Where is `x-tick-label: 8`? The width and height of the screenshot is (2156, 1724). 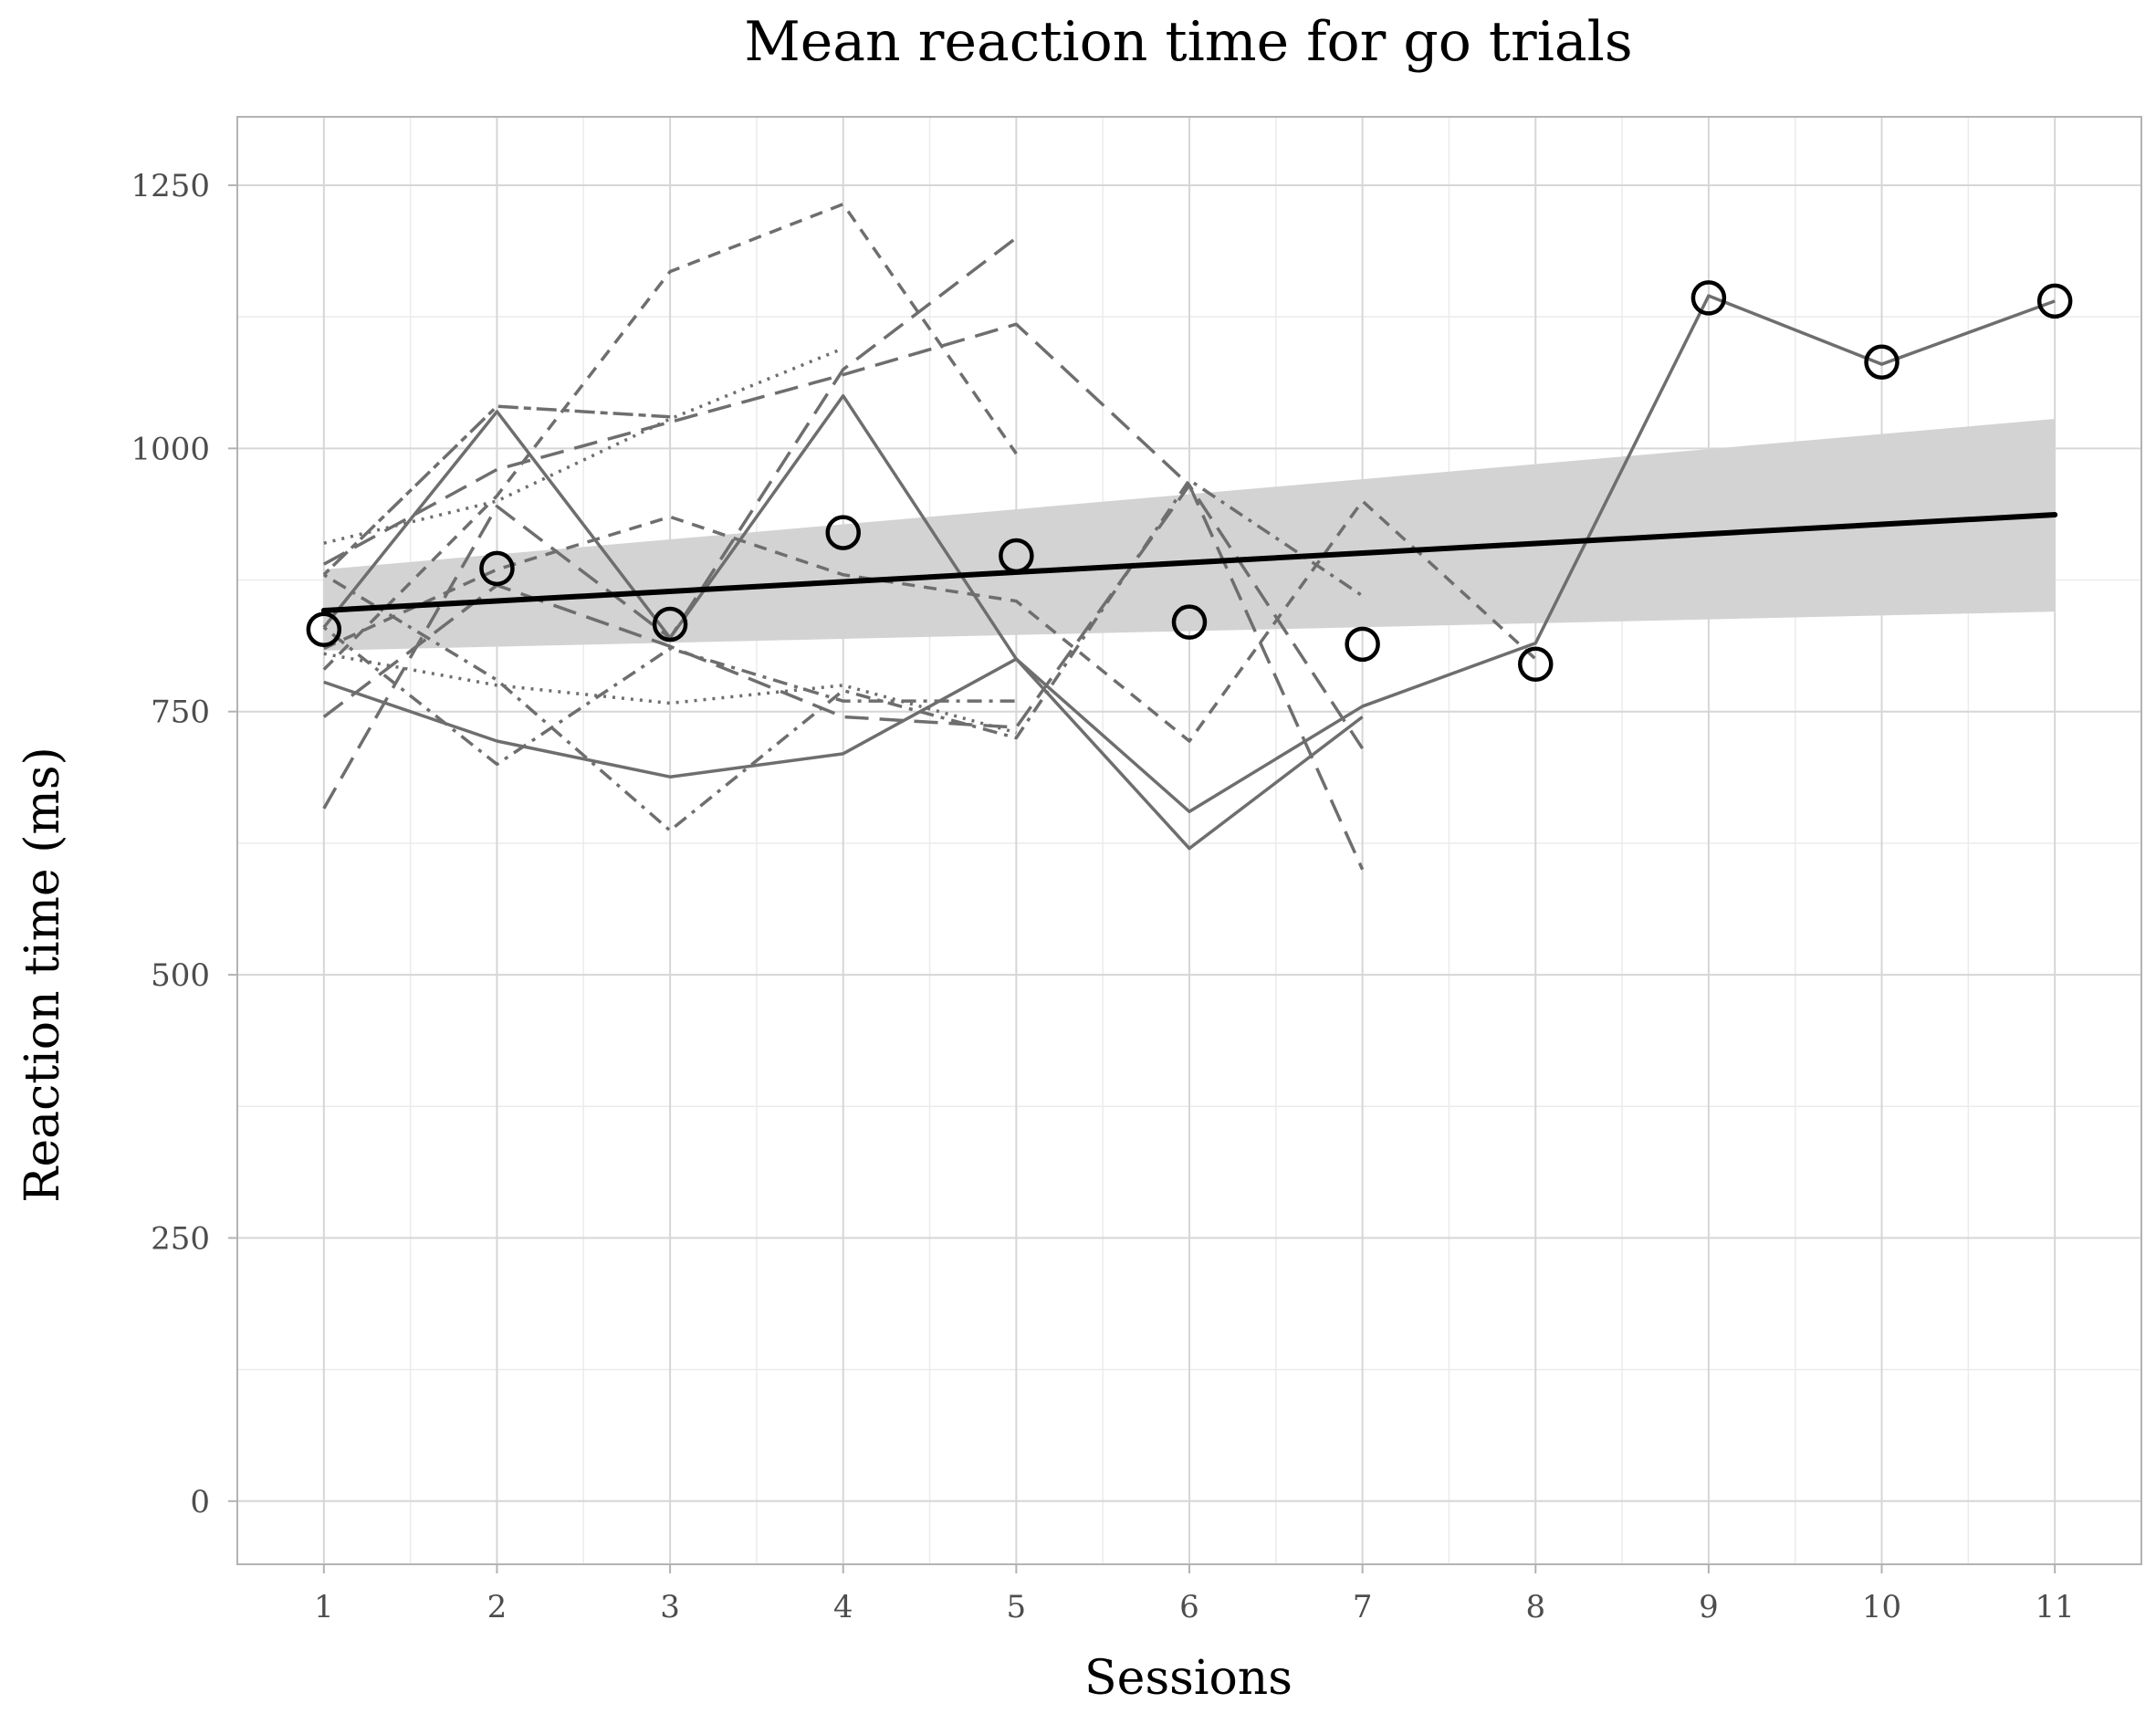
x-tick-label: 8 is located at coordinates (1535, 1607).